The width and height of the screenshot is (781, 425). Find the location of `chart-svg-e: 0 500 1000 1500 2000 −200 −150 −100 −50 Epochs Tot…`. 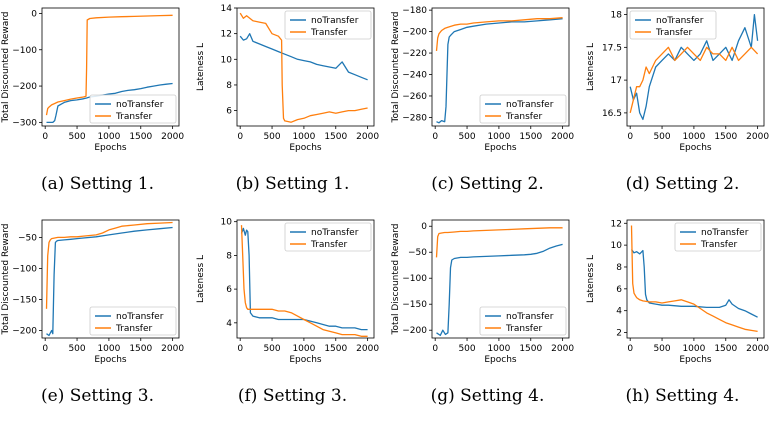

chart-svg-e: 0 500 1000 1500 2000 −200 −150 −100 −50 Epochs Tot… is located at coordinates (92, 292).